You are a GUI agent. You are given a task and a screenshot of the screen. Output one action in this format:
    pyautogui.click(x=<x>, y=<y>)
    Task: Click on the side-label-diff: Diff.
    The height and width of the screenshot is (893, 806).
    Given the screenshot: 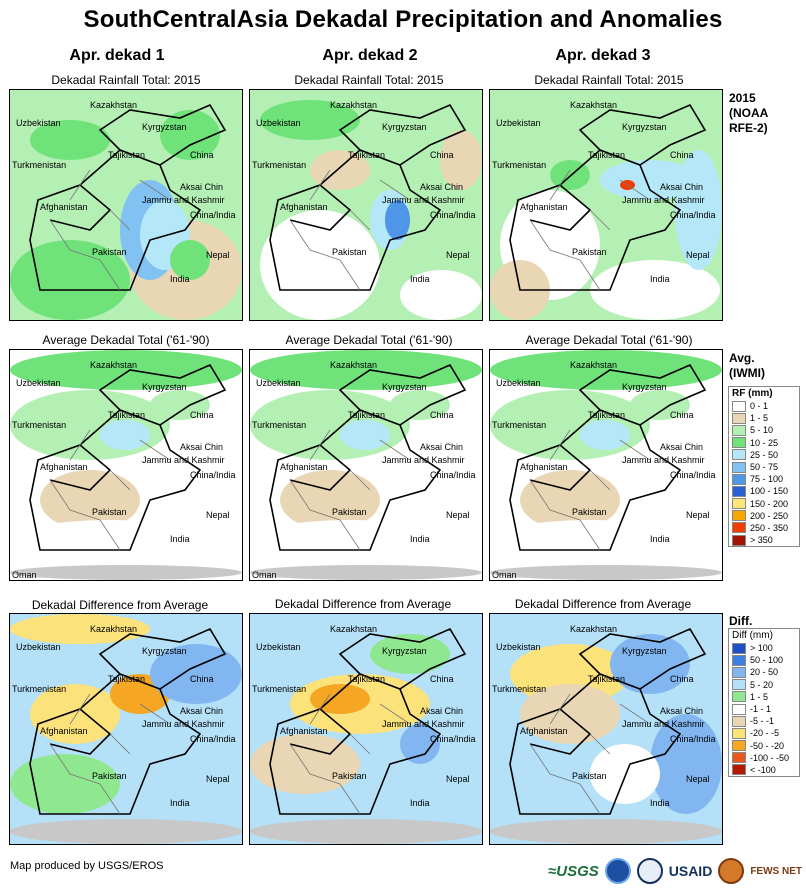 What is the action you would take?
    pyautogui.click(x=741, y=621)
    